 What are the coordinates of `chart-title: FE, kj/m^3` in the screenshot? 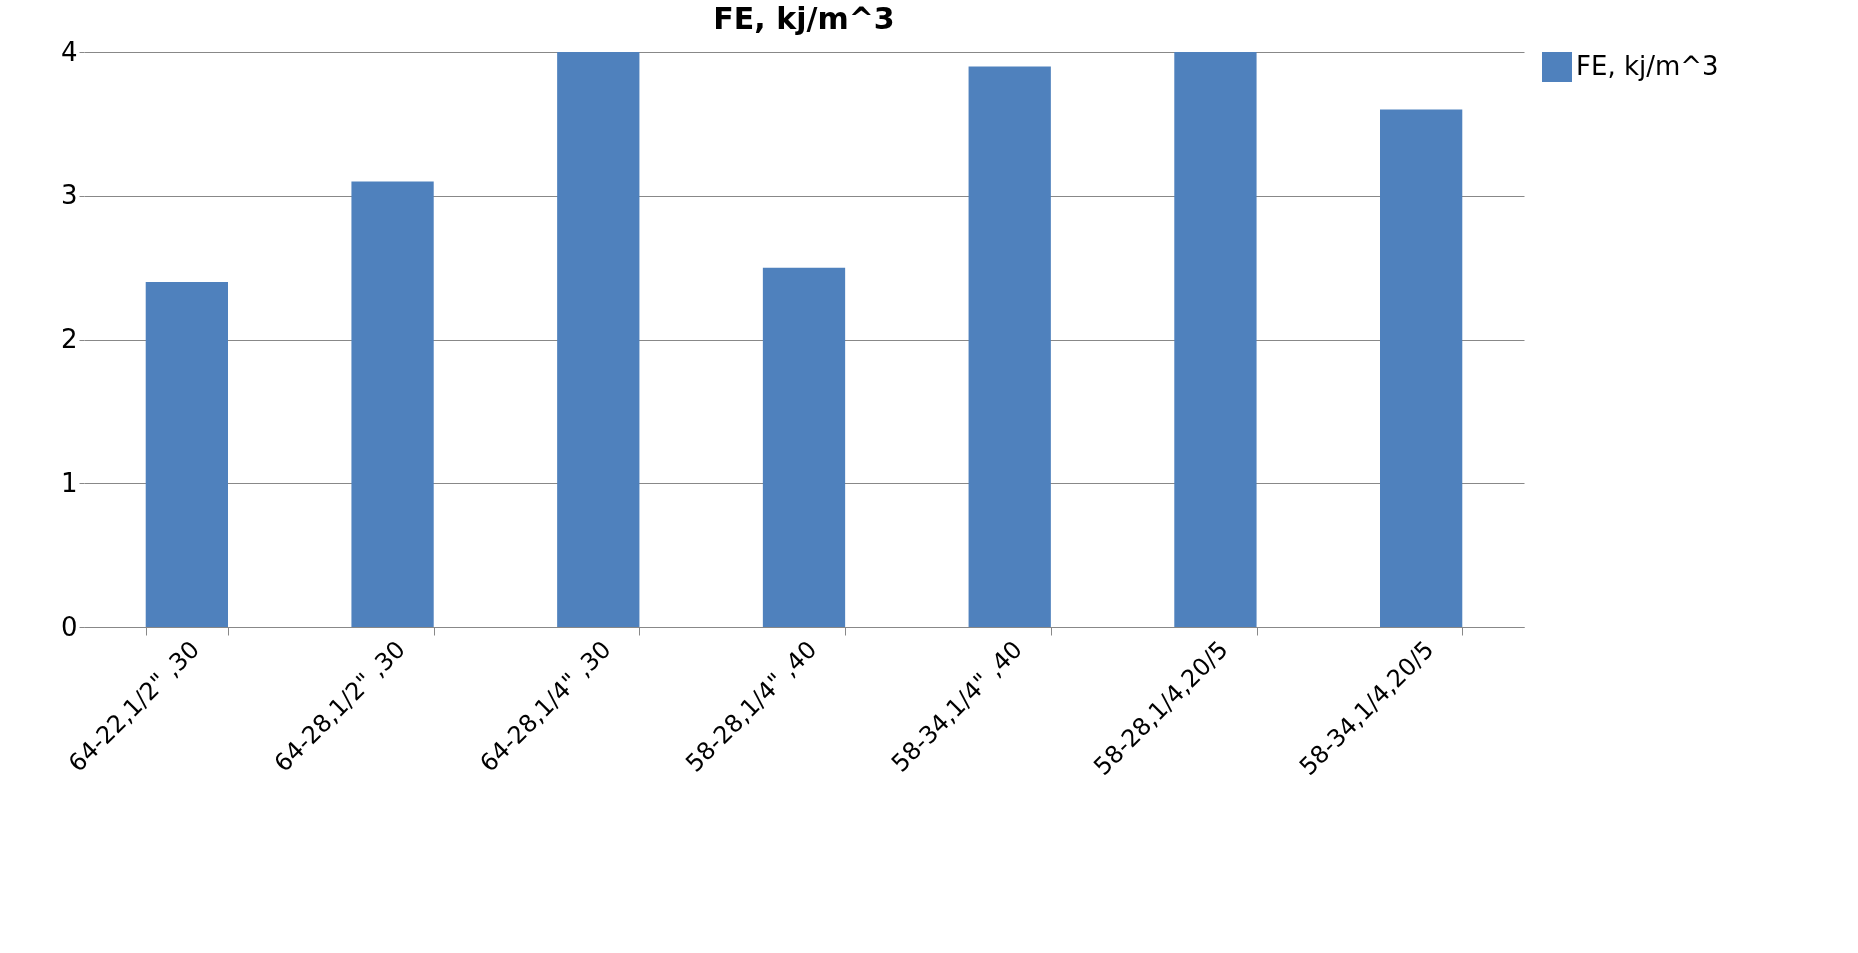 It's located at (804, 18).